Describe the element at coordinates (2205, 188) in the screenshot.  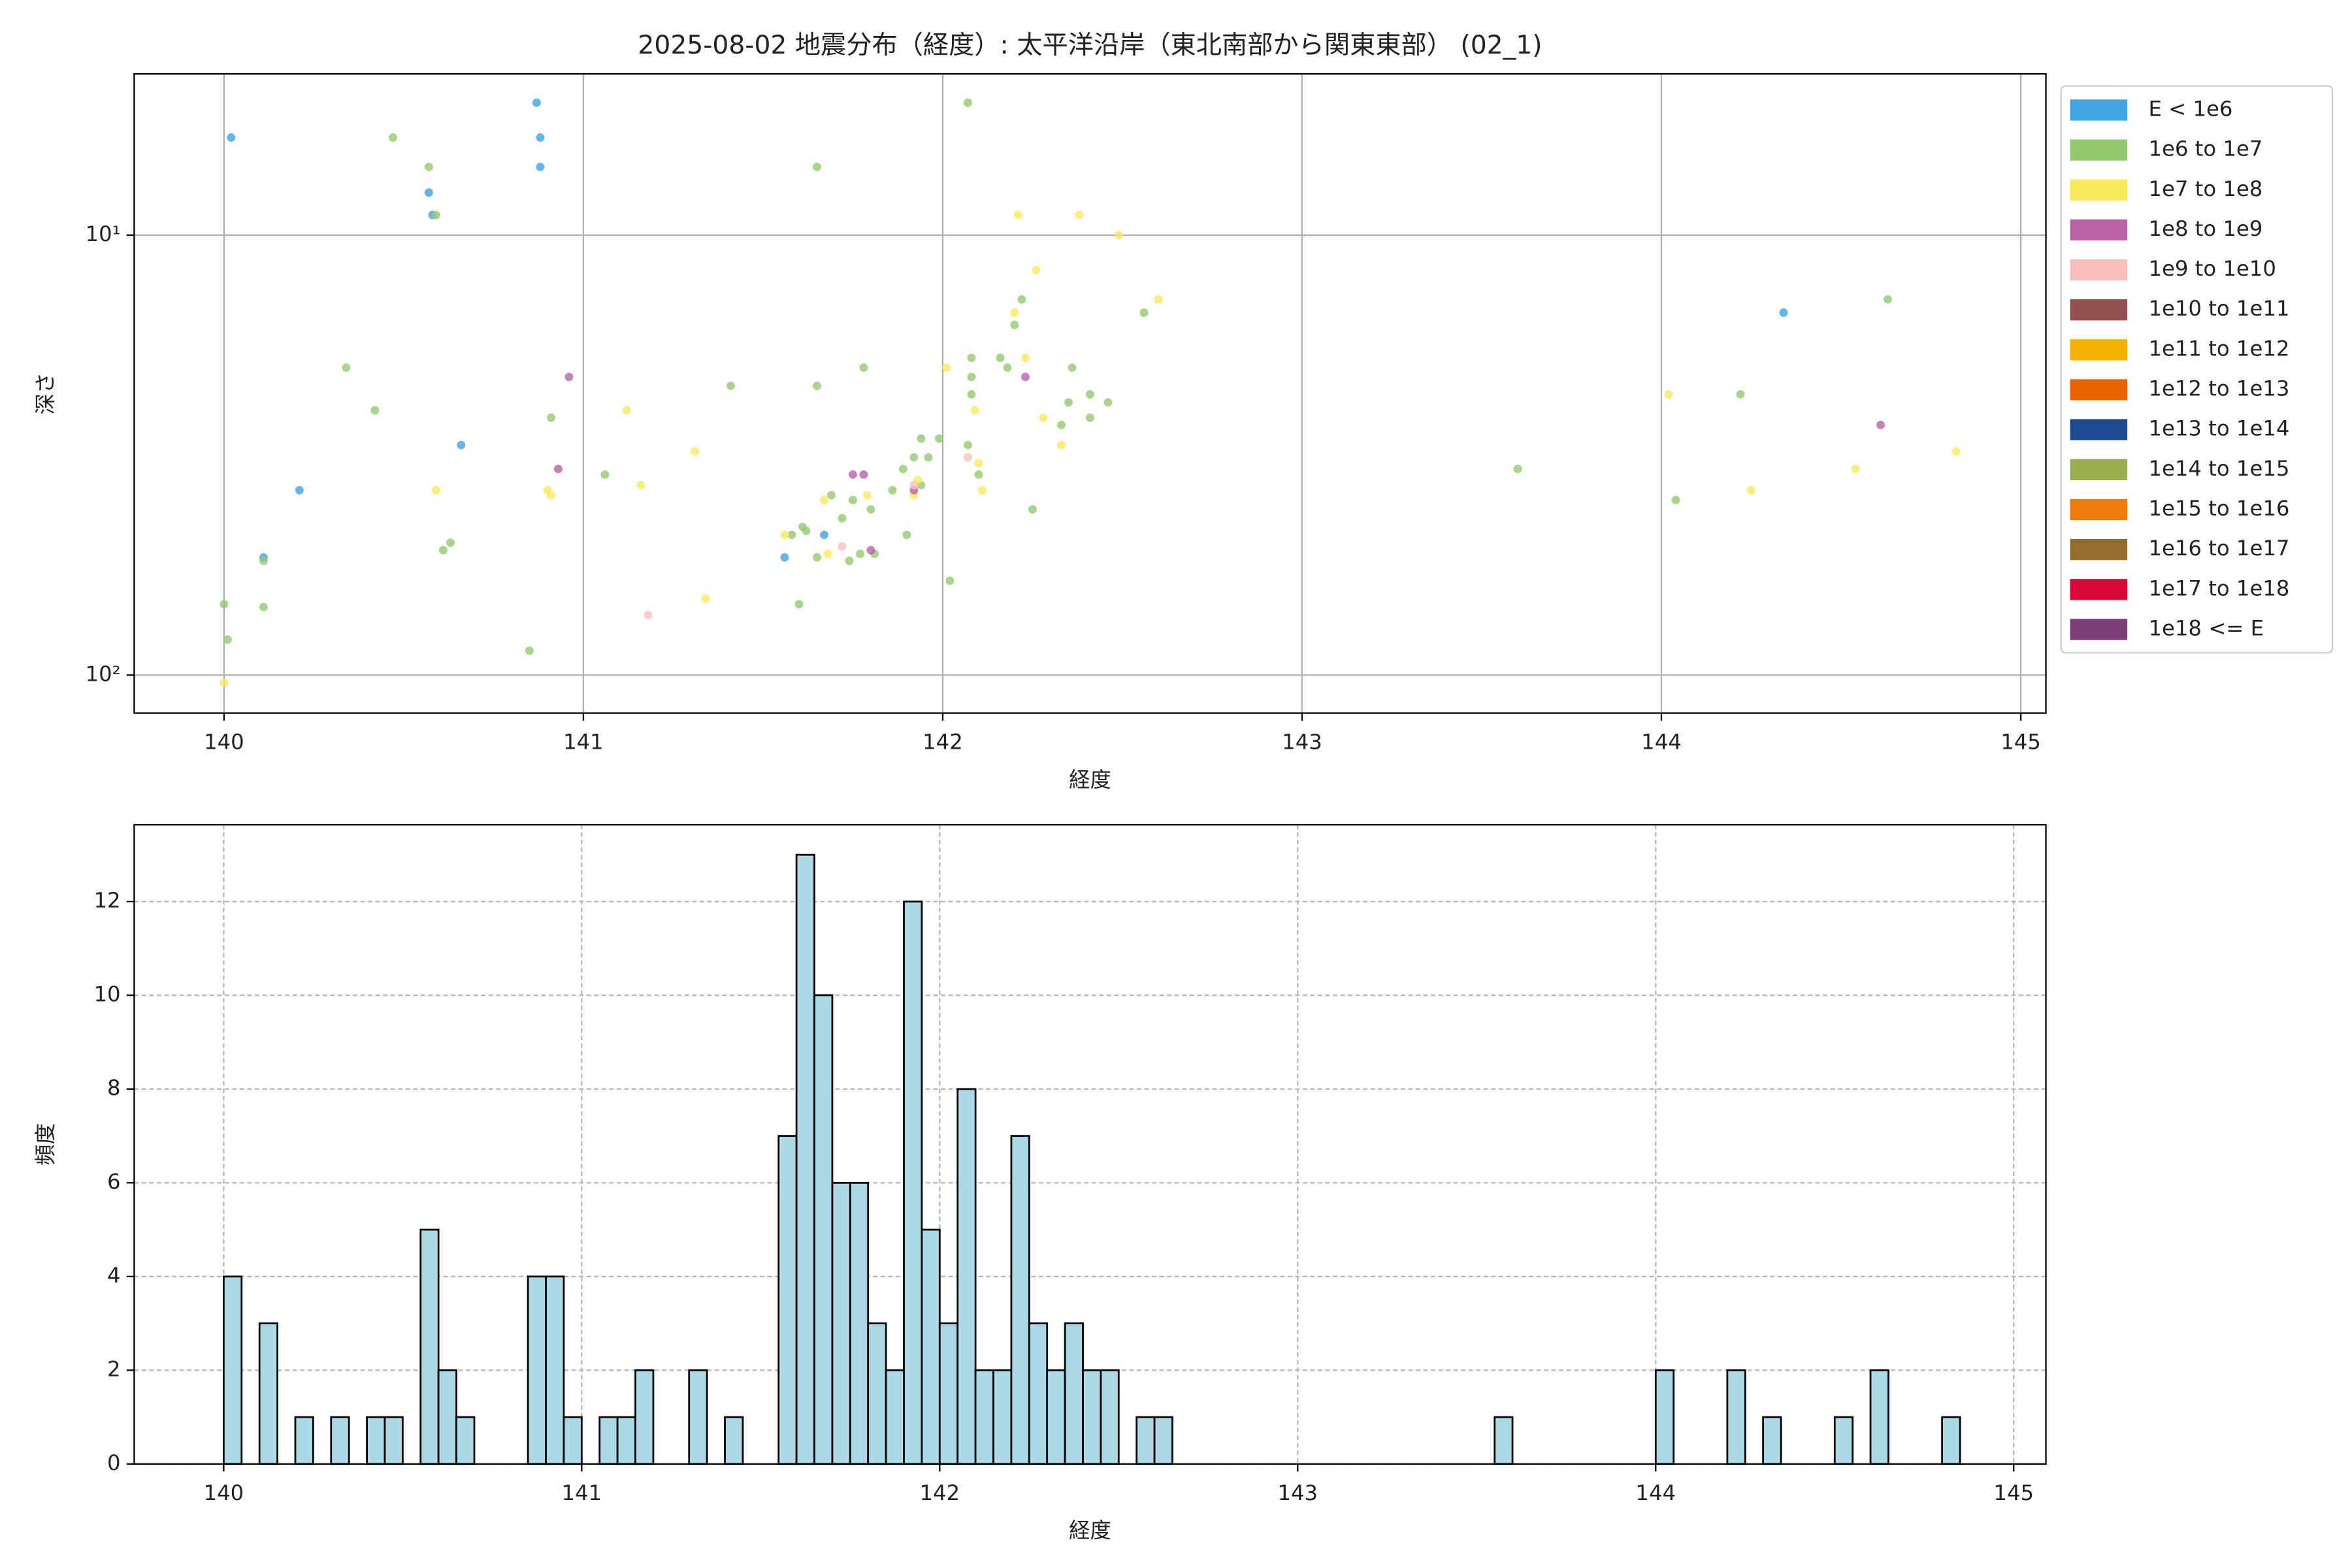
I see `legend-label: 1e7 to 1e8` at that location.